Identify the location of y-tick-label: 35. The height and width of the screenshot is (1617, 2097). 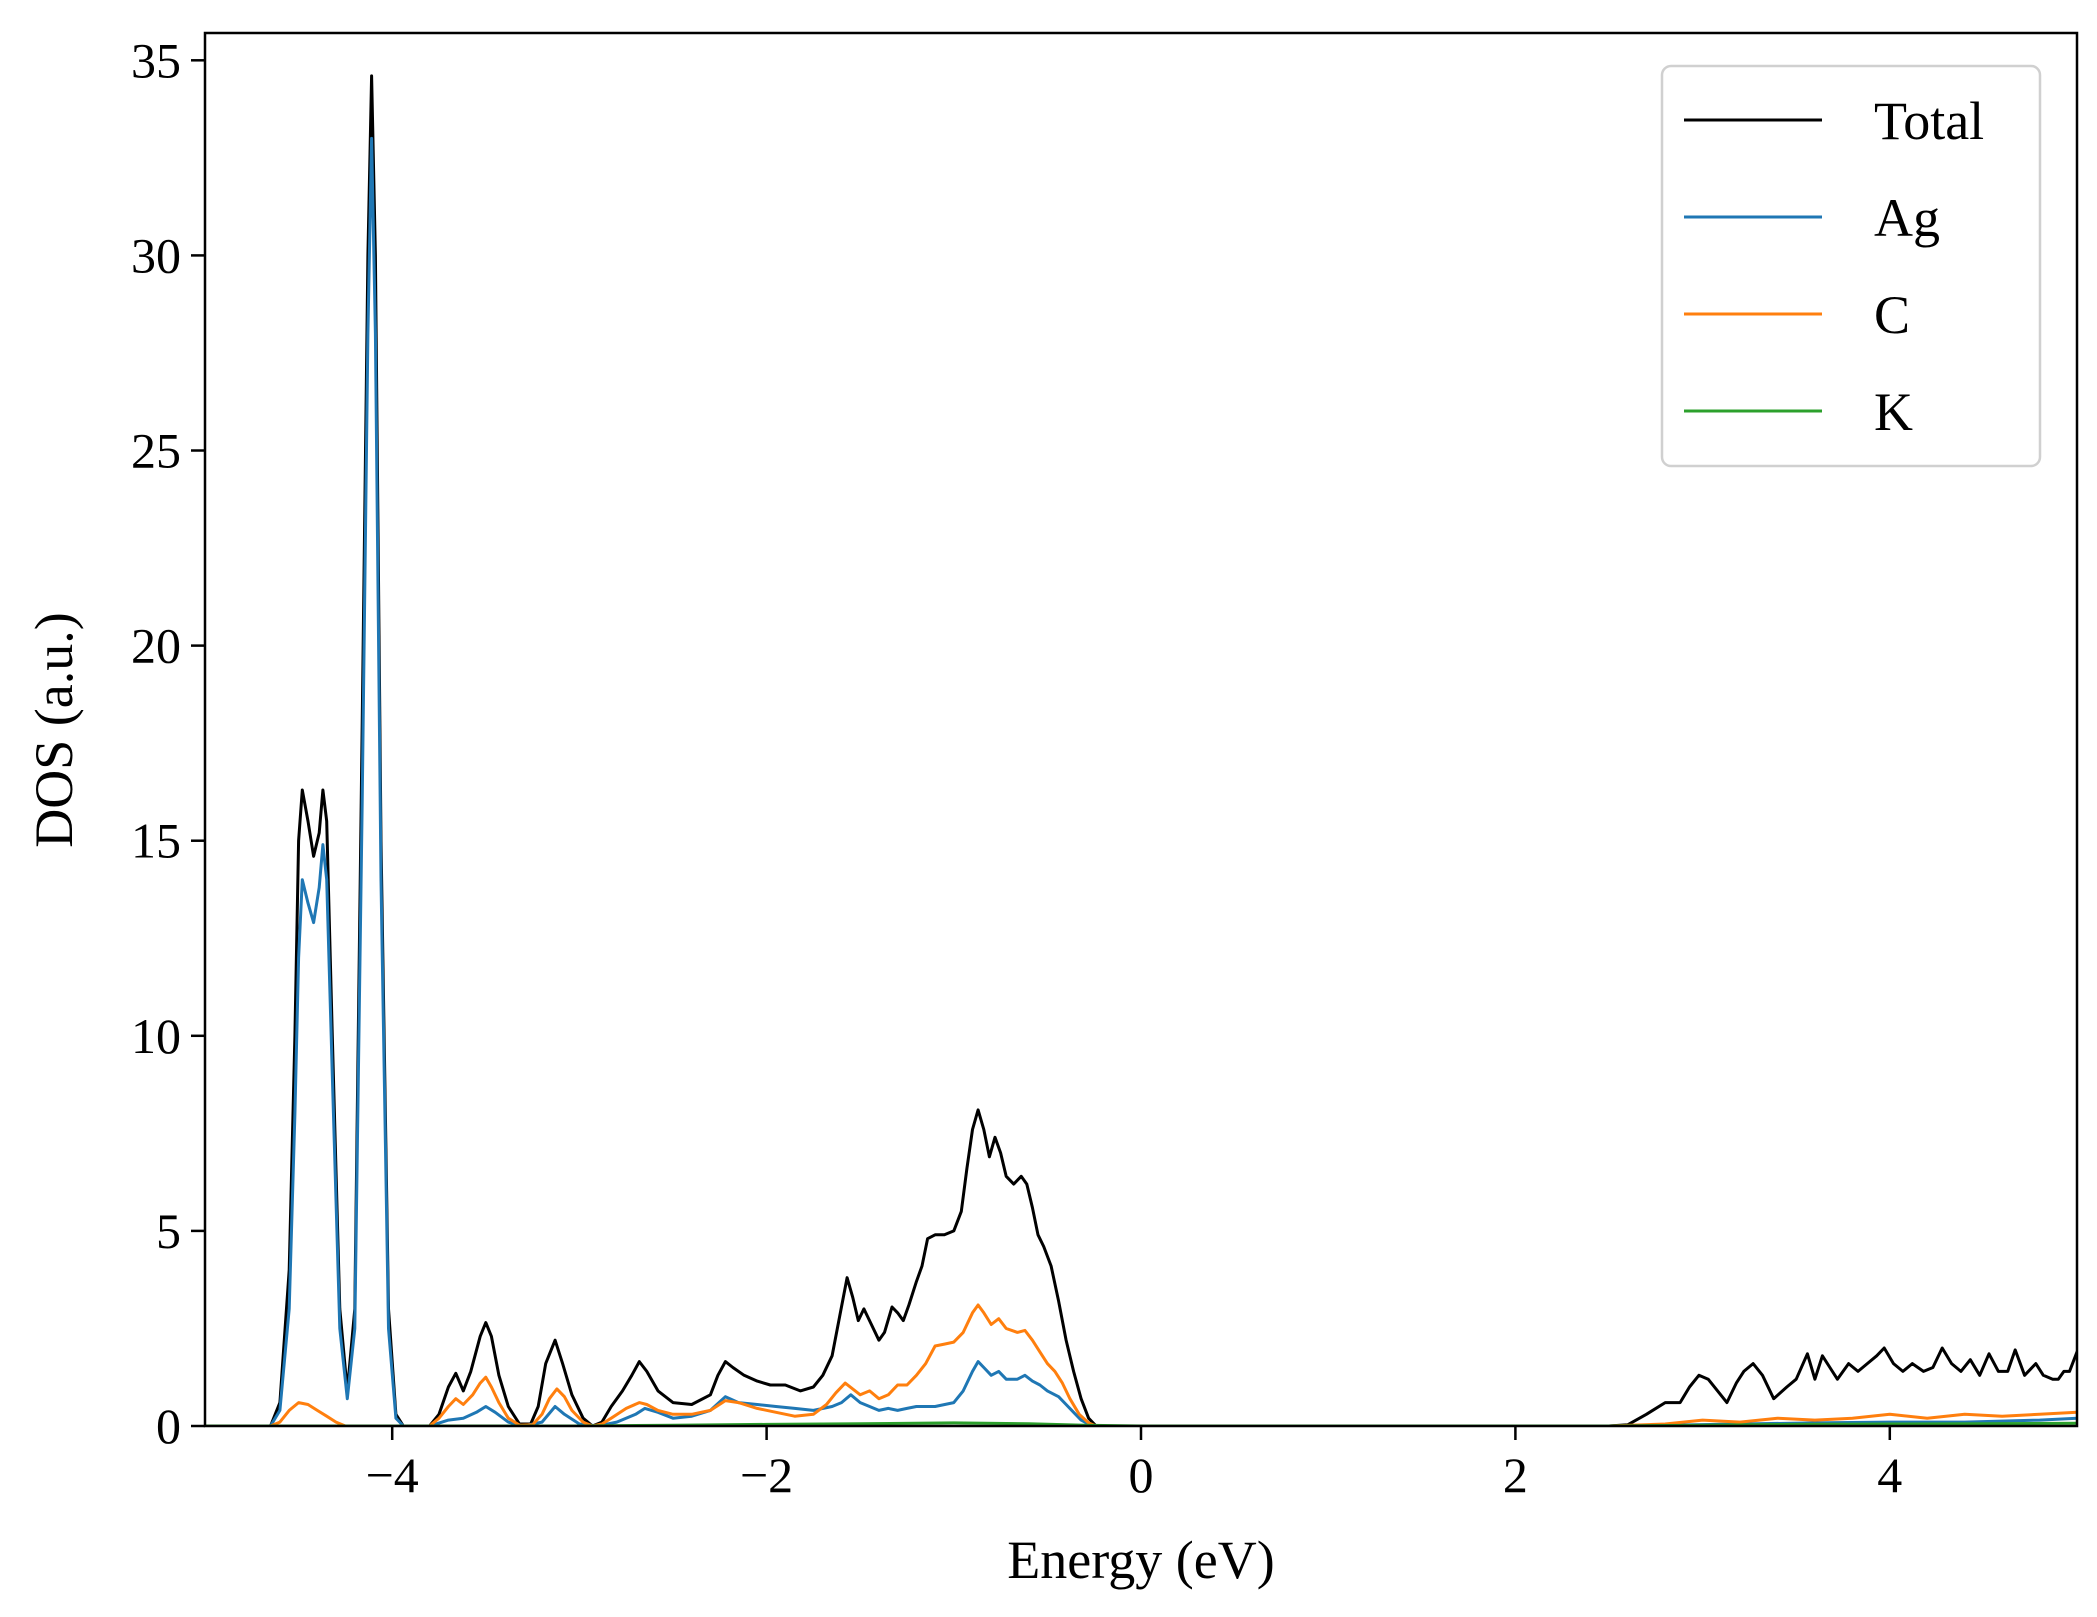
(156, 60).